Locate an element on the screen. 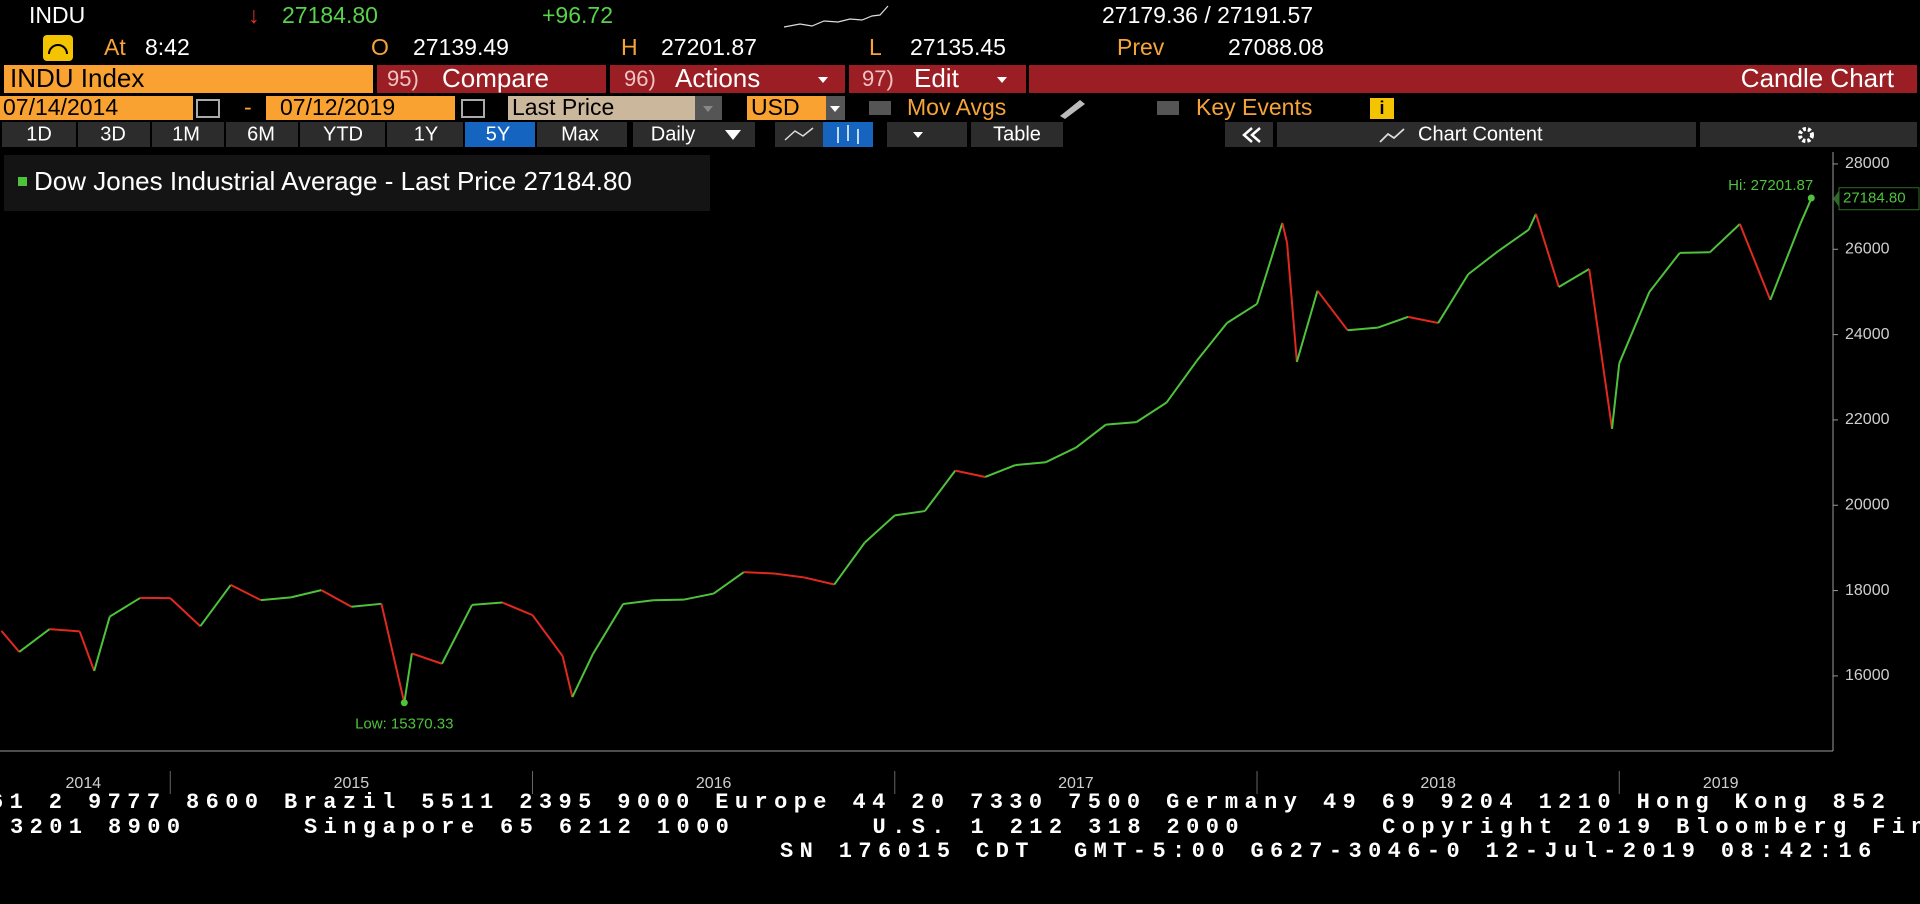 The height and width of the screenshot is (904, 1920). end-date-box is located at coordinates (360, 108).